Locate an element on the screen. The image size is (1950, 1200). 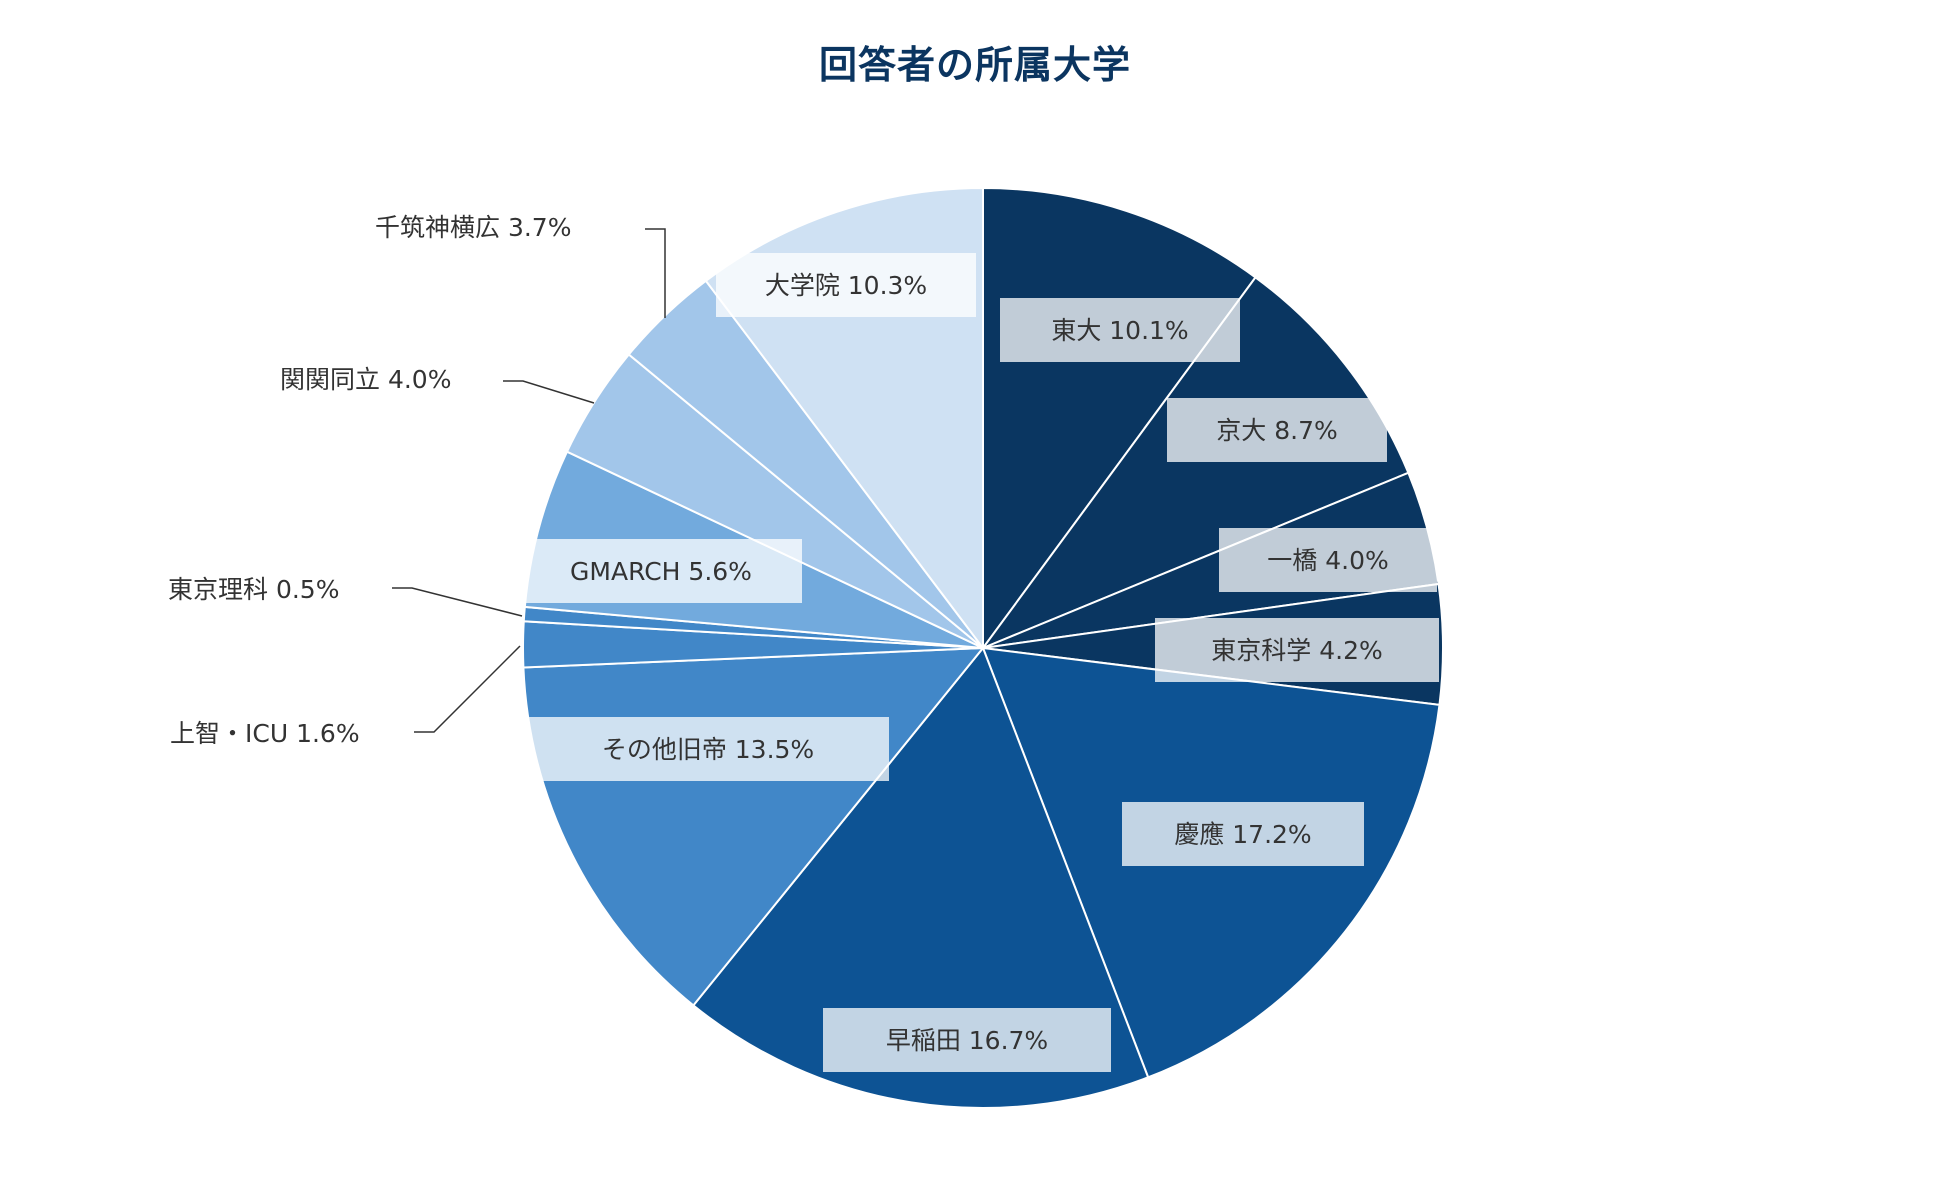
slice-label-8: 上智・ICU 1.6% is located at coordinates (265, 733).